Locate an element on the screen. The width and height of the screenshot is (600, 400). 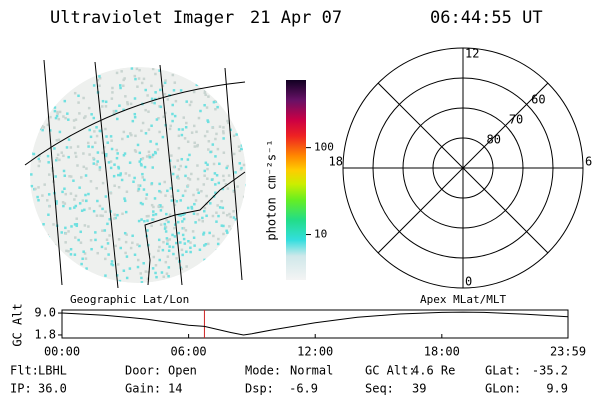
lon-line is located at coordinates (233, 174).